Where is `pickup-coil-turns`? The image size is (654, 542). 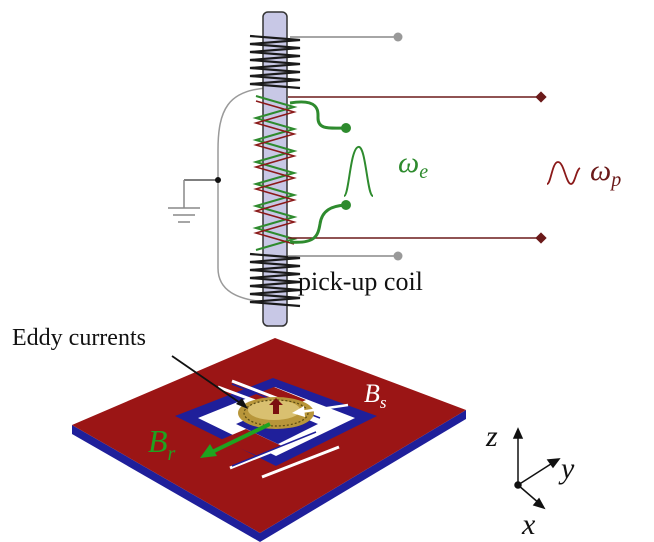 pickup-coil-turns is located at coordinates (275, 172).